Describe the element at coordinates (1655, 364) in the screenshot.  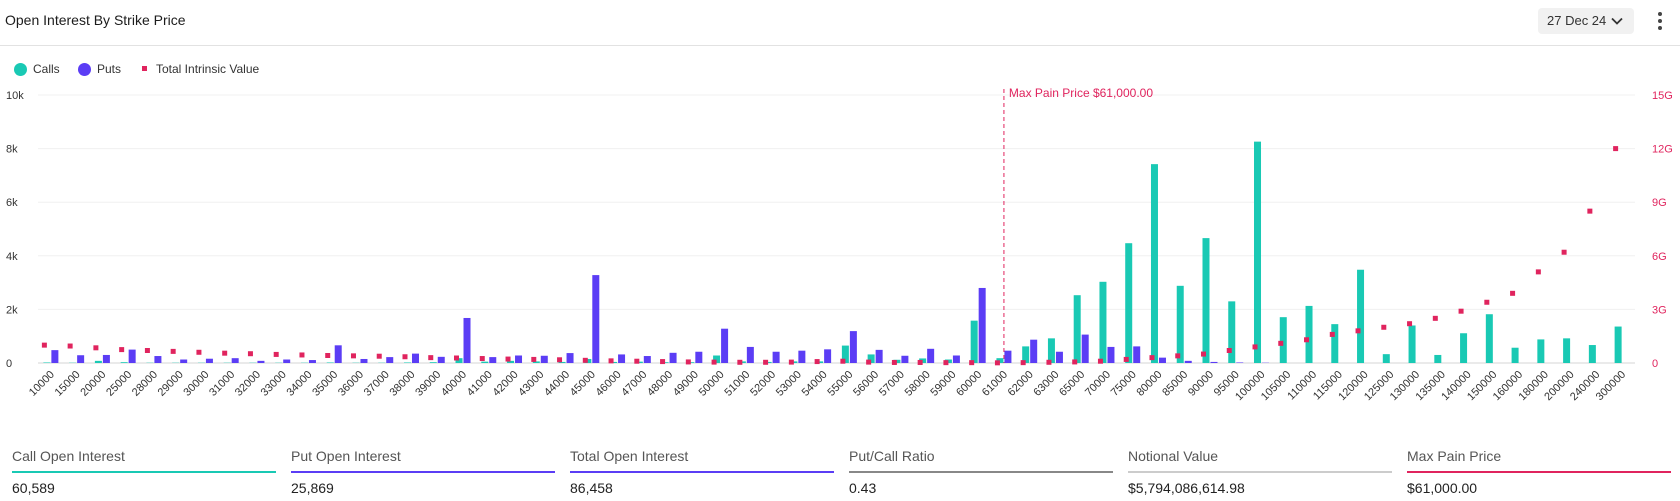
I see `y2-tick-label: 0` at that location.